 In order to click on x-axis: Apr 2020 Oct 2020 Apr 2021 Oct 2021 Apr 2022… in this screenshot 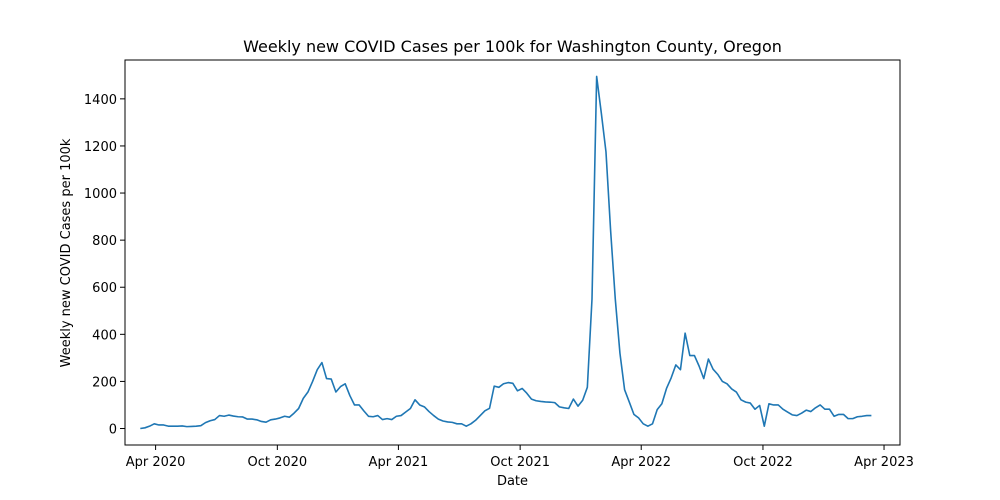, I will do `click(520, 457)`.